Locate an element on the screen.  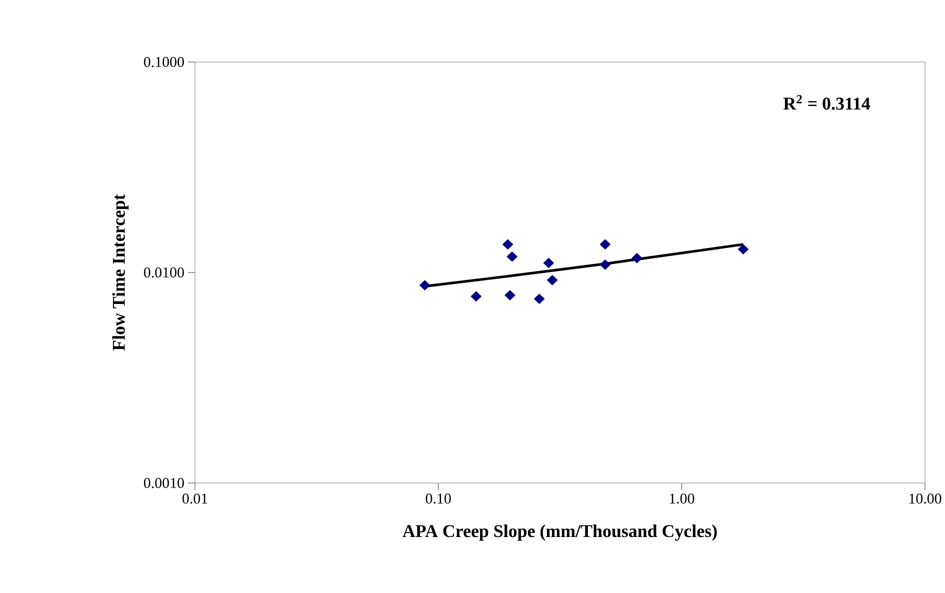
x-tick-label: 10.00 is located at coordinates (926, 499).